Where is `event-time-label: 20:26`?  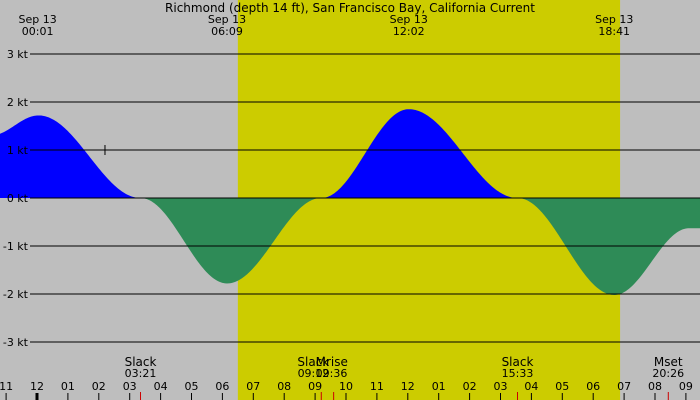
event-time-label: 20:26 is located at coordinates (668, 373).